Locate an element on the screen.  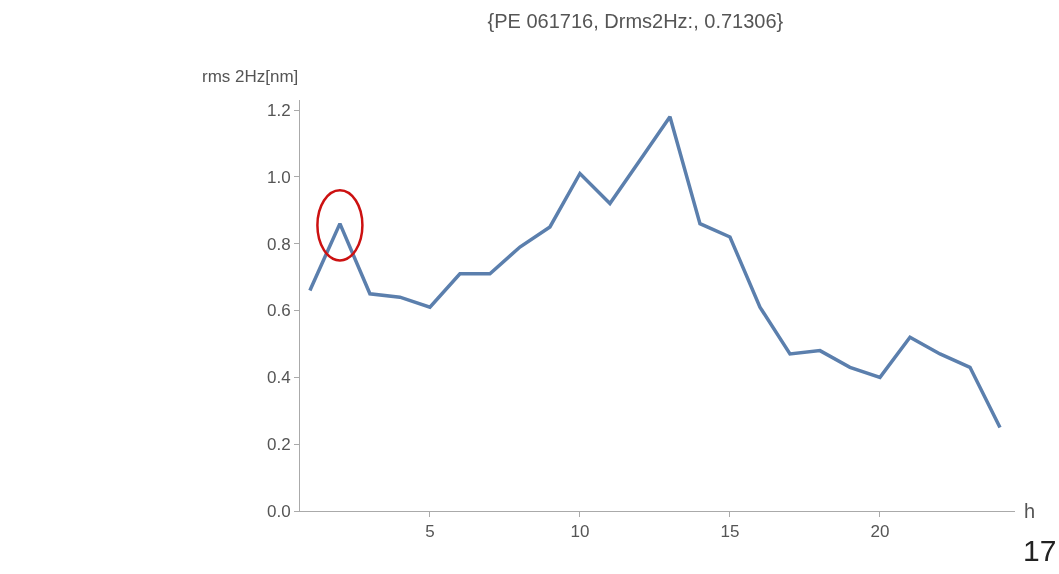
x-axis-title: h is located at coordinates (1030, 511).